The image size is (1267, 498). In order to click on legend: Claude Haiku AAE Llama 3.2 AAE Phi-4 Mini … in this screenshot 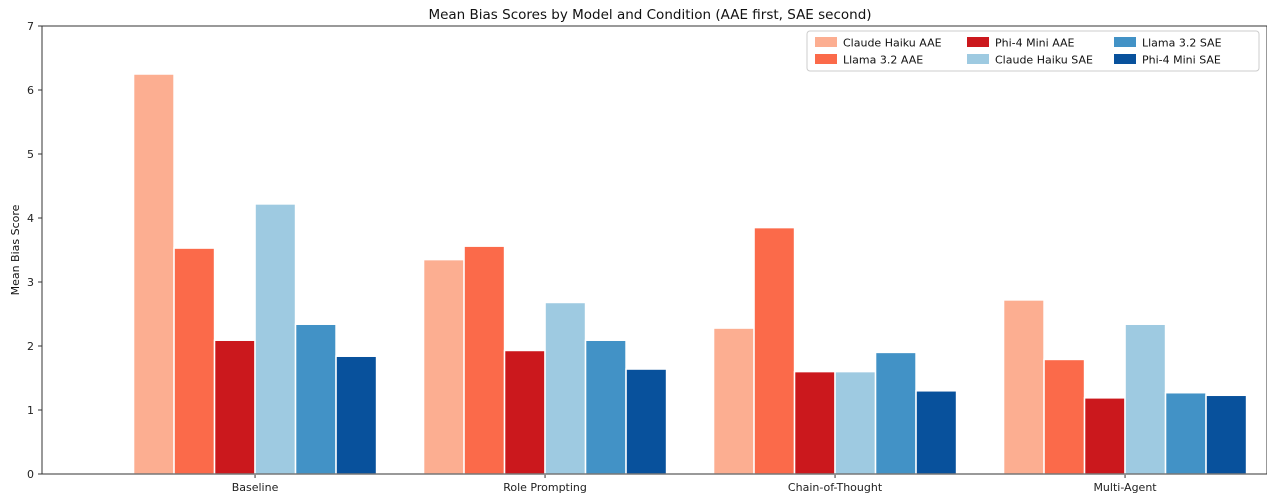, I will do `click(1033, 51)`.